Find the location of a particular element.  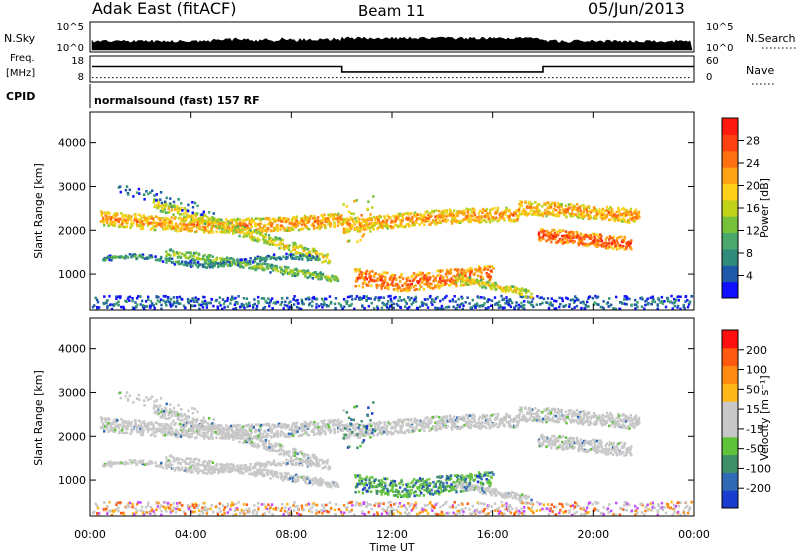

frequency-strip: Freq. [MHz] 18 8 60 0 Nave is located at coordinates (391, 69).